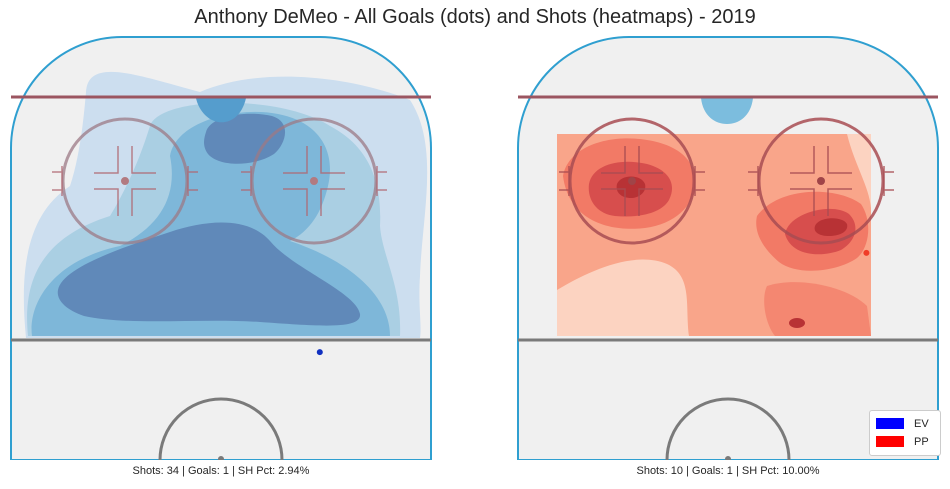  Describe the element at coordinates (921, 424) in the screenshot. I see `legend-label-ev: EV` at that location.